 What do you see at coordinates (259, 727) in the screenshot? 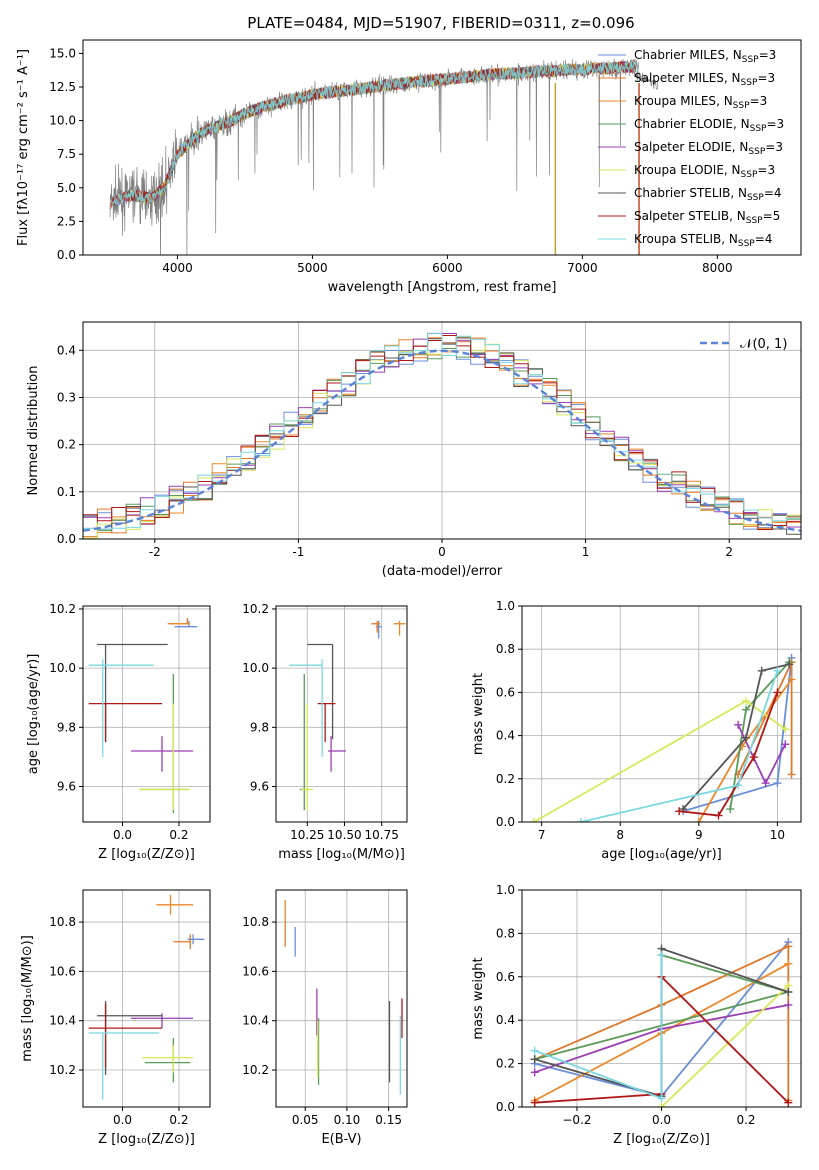
I see `y-tick-label: 9.8` at bounding box center [259, 727].